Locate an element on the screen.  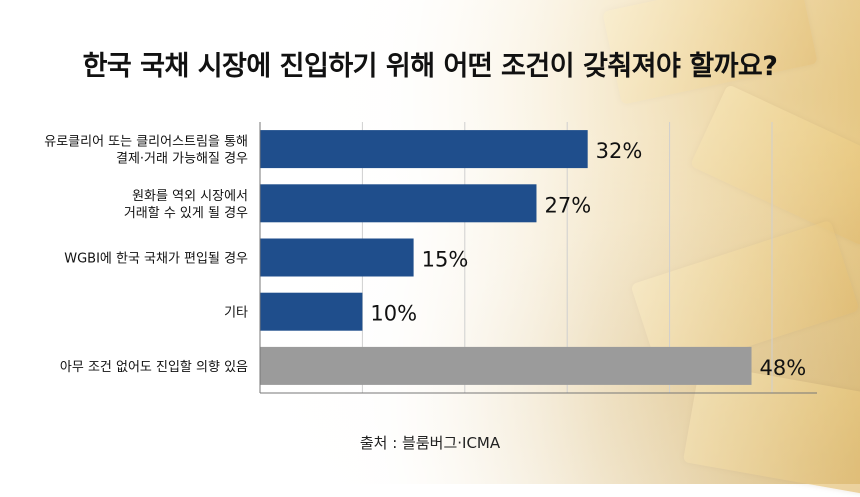
category-label: 기타 is located at coordinates (236, 313).